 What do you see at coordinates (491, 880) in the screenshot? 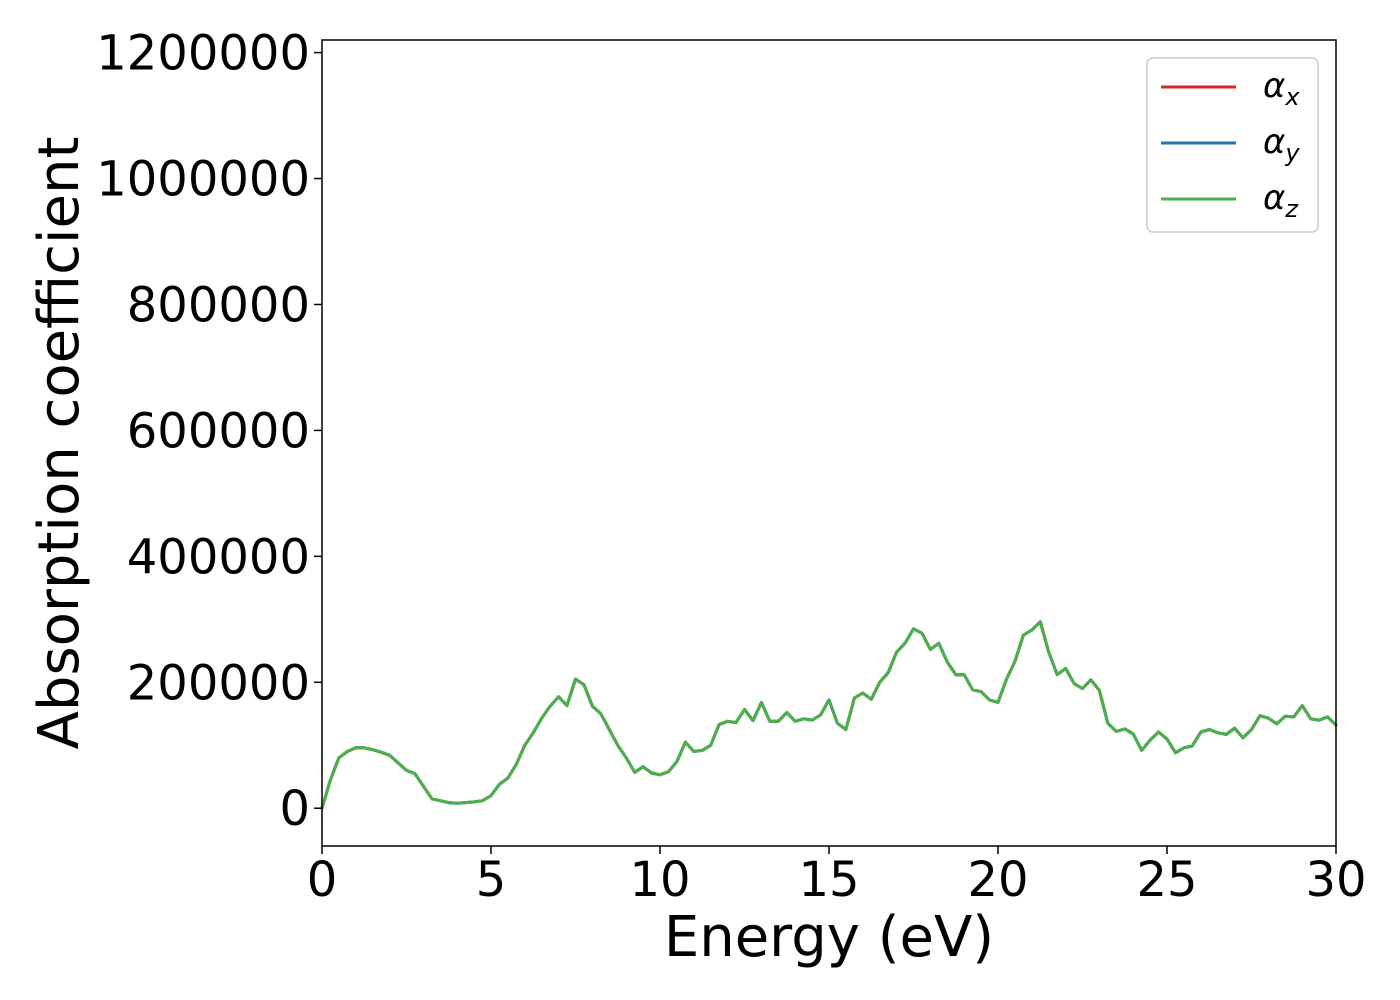
I see `x-tick-label: 5` at bounding box center [491, 880].